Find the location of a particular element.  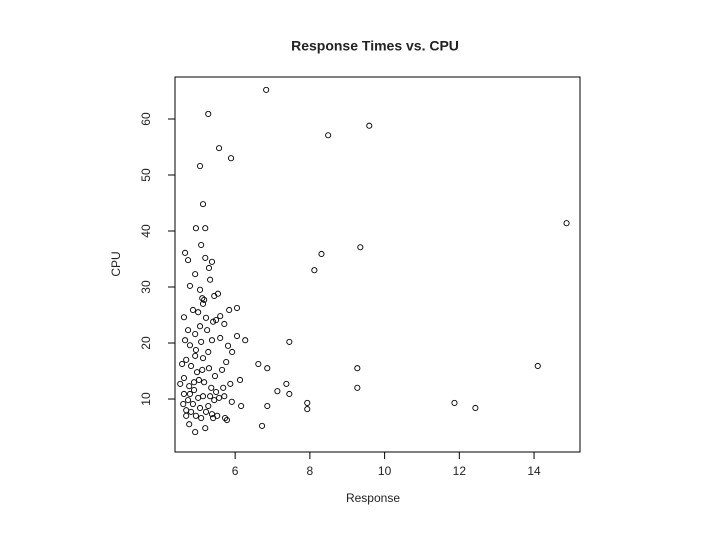

y-tick-label: 30 is located at coordinates (146, 287).